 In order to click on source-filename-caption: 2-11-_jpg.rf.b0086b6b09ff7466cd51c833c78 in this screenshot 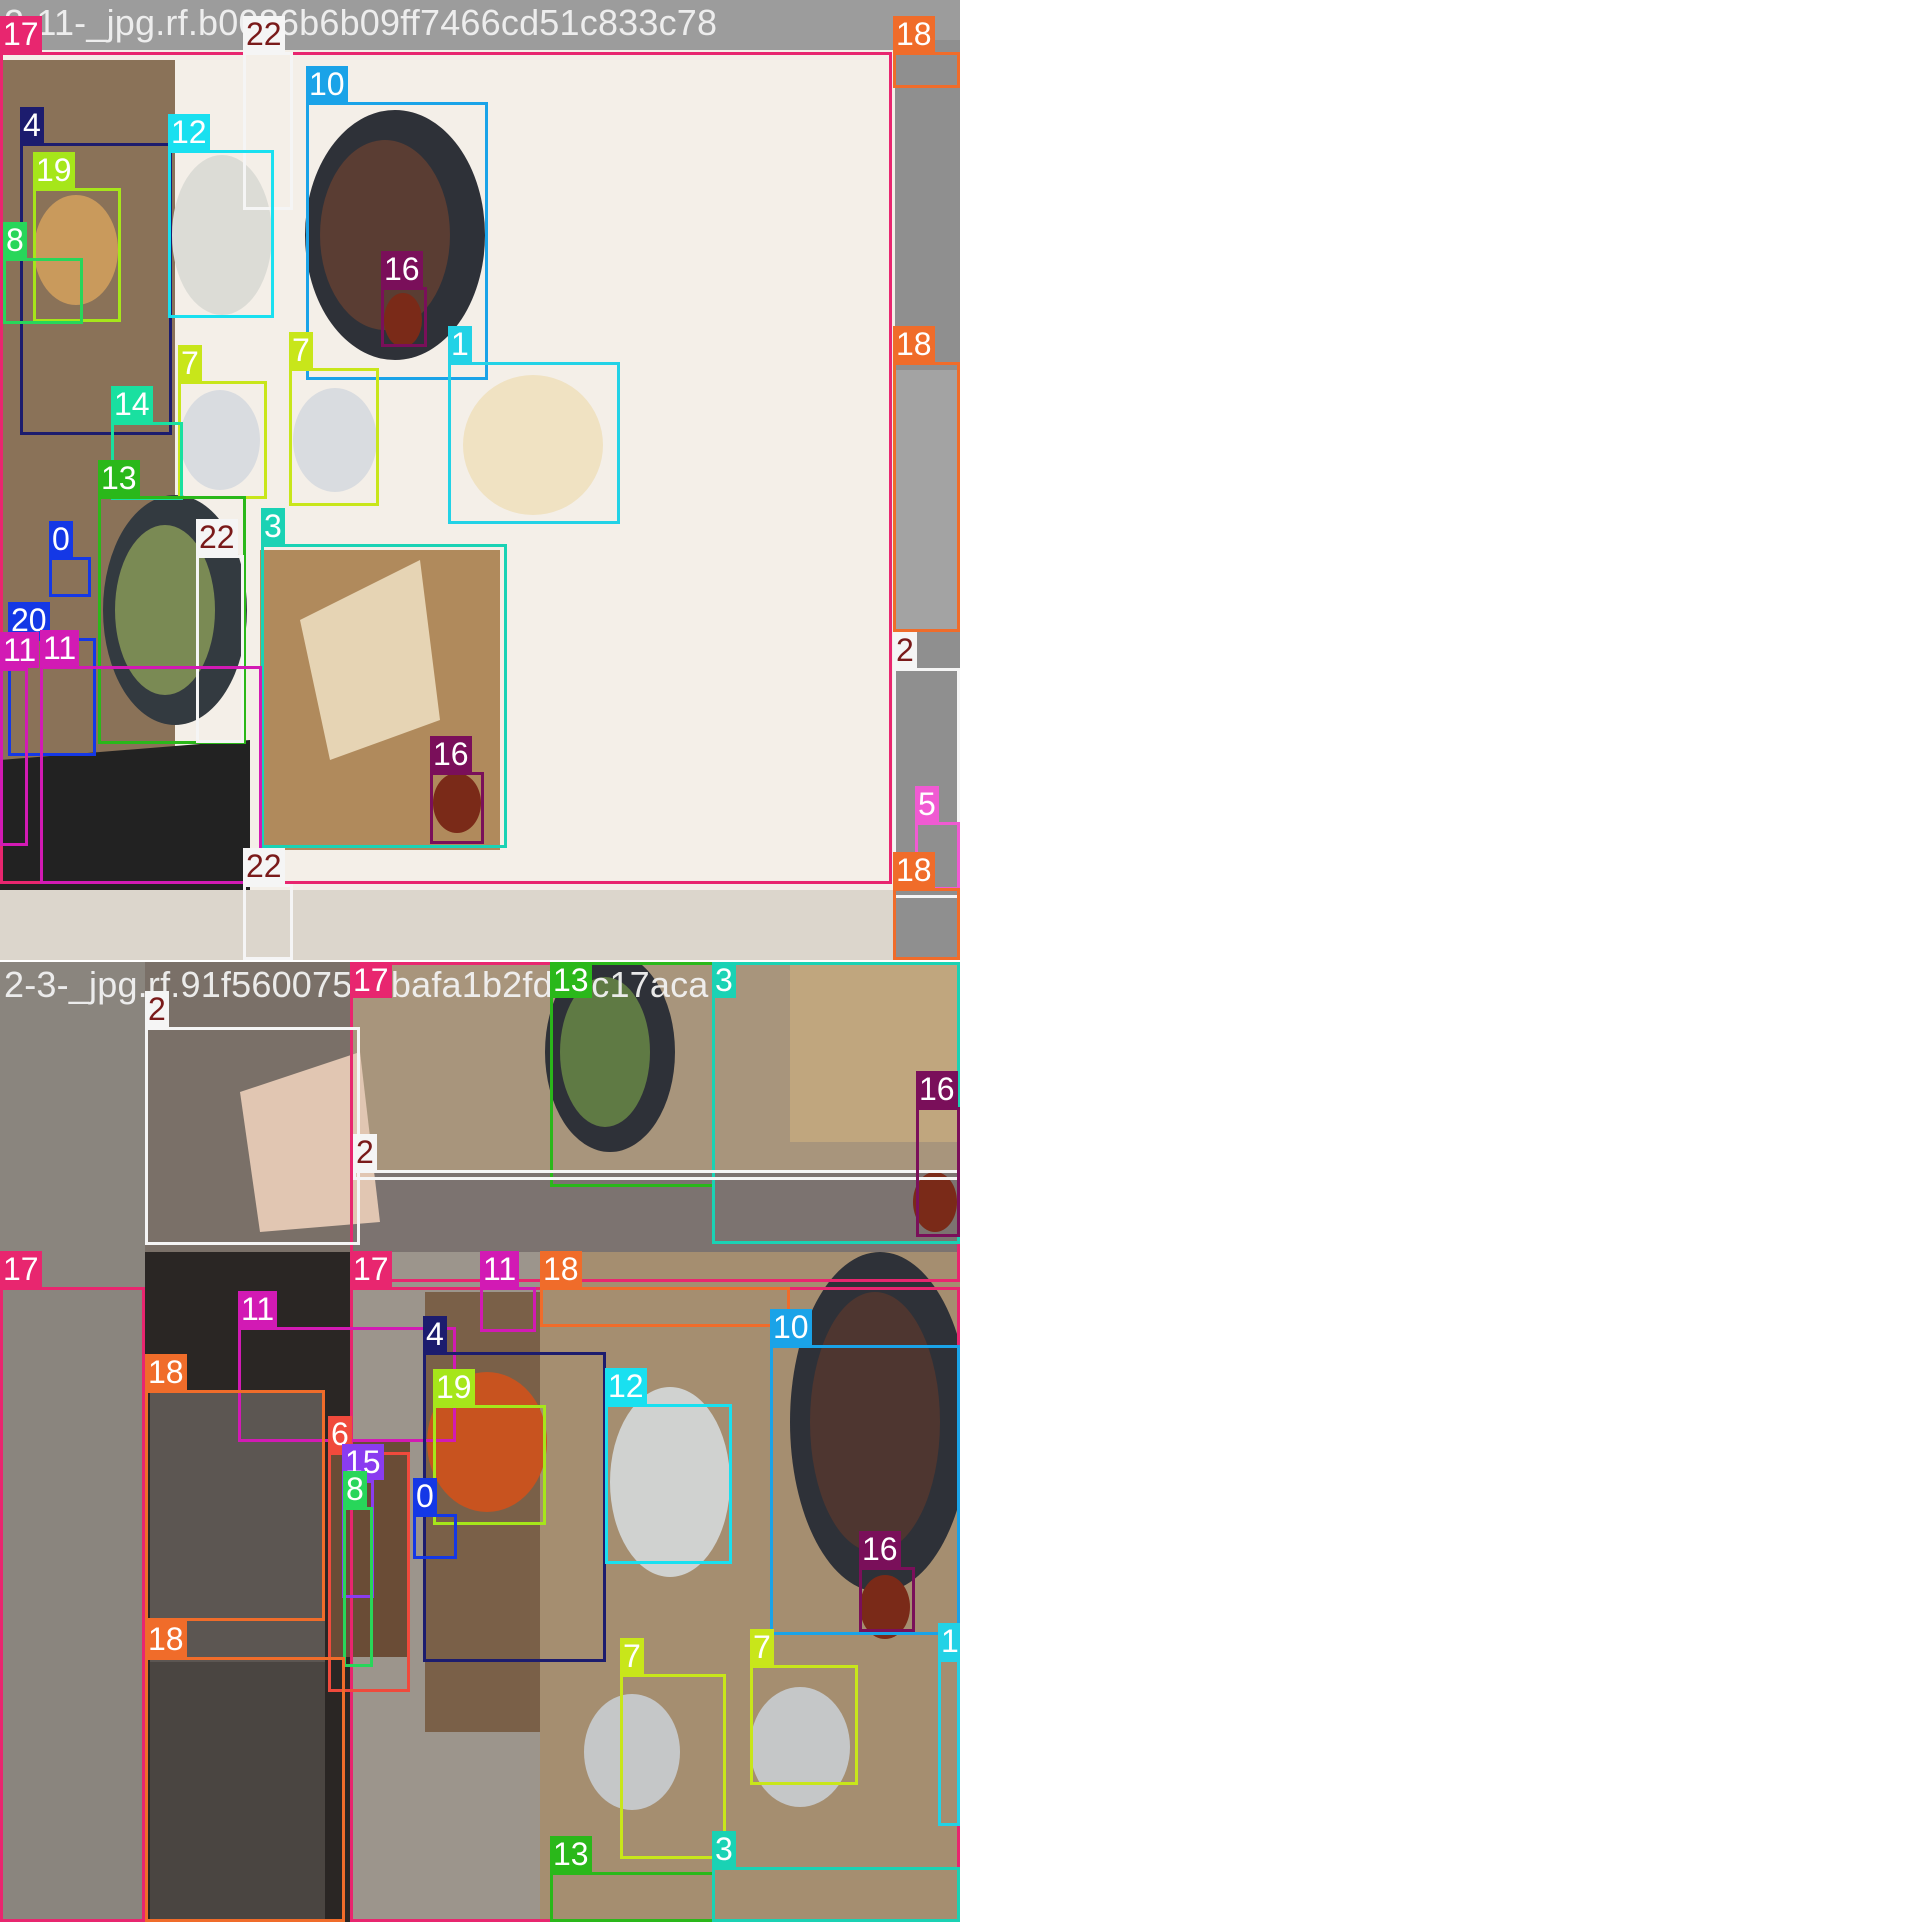, I will do `click(361, 22)`.